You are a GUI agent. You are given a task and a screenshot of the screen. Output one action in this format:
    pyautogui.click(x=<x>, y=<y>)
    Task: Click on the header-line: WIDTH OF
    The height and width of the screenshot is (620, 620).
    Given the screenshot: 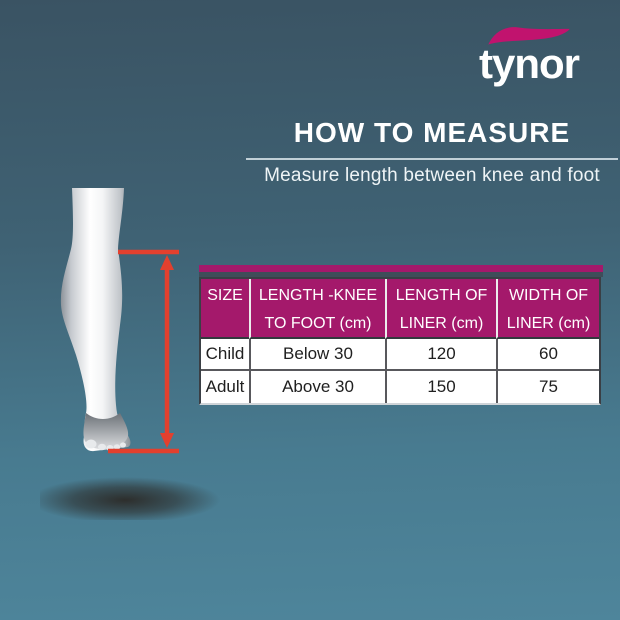 What is the action you would take?
    pyautogui.click(x=548, y=295)
    